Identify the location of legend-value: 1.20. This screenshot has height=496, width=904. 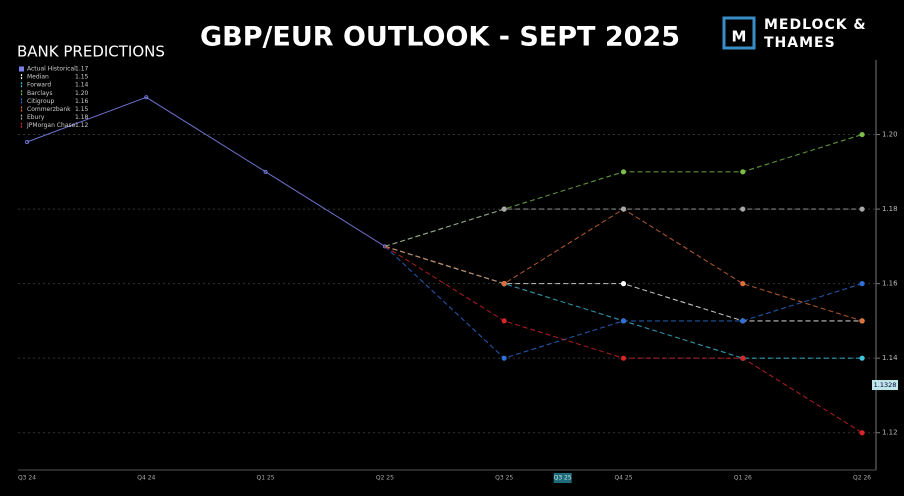
(82, 93).